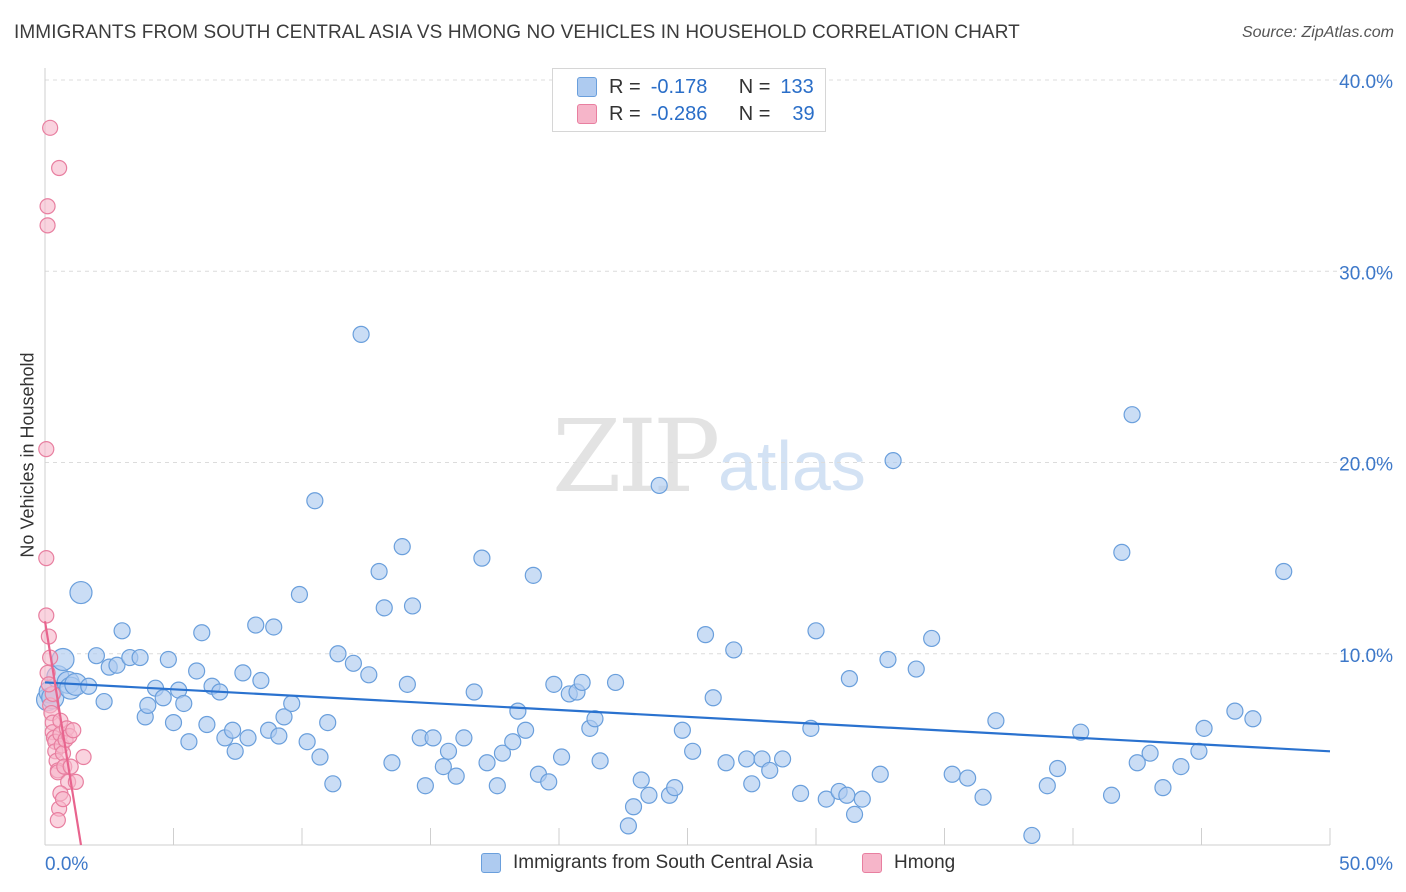  I want to click on legend-row-blue: R = -0.178 N = 133, so click(695, 87).